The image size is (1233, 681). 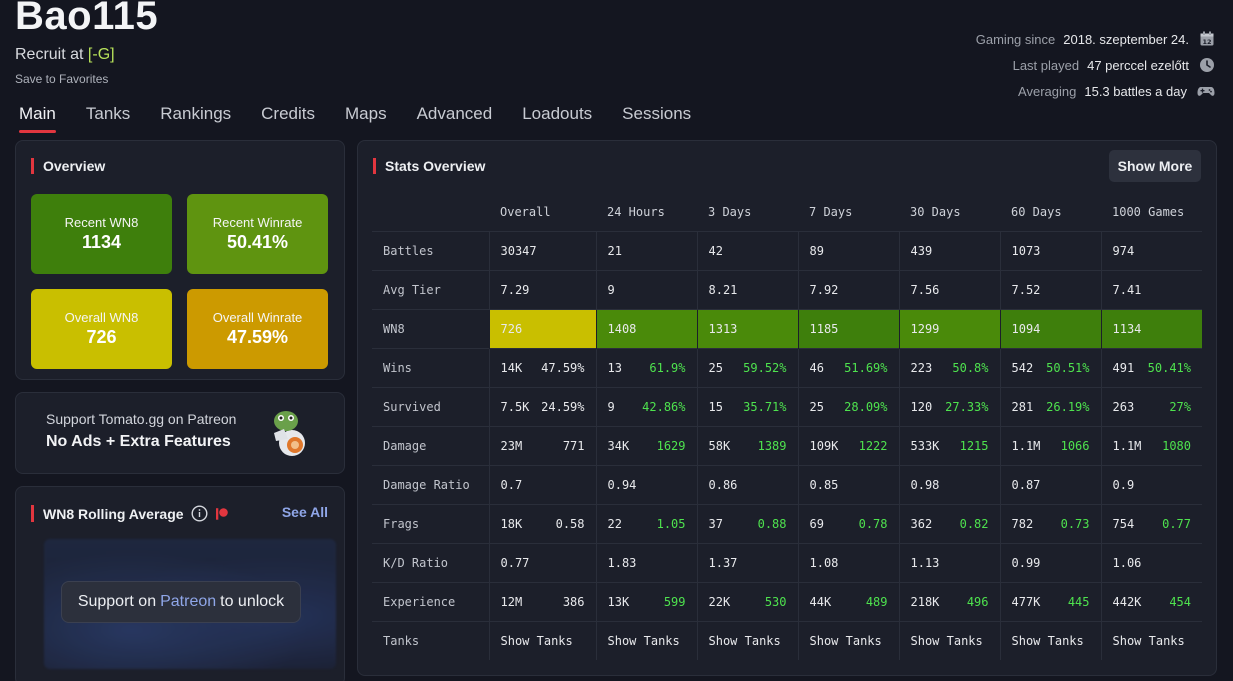 What do you see at coordinates (816, 367) in the screenshot?
I see `stat-total: 46` at bounding box center [816, 367].